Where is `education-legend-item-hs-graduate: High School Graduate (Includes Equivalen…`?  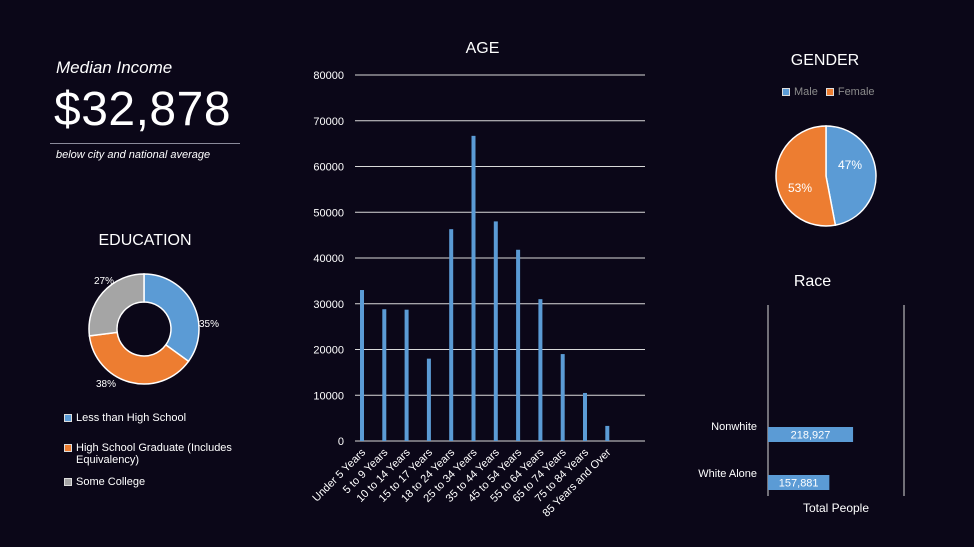
education-legend-item-hs-graduate: High School Graduate (Includes Equivalen… is located at coordinates (154, 454).